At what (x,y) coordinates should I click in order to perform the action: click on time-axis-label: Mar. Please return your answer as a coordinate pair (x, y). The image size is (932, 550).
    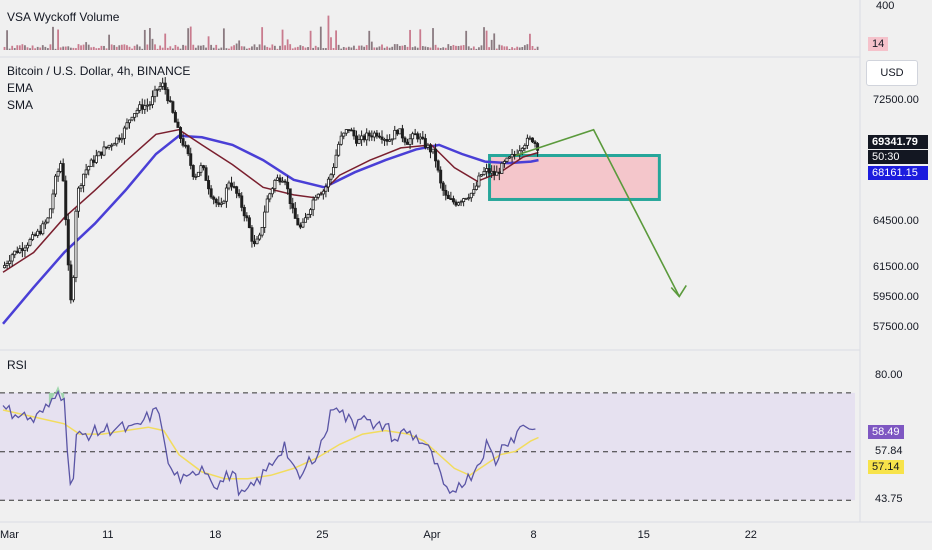
    Looking at the image, I should click on (9, 535).